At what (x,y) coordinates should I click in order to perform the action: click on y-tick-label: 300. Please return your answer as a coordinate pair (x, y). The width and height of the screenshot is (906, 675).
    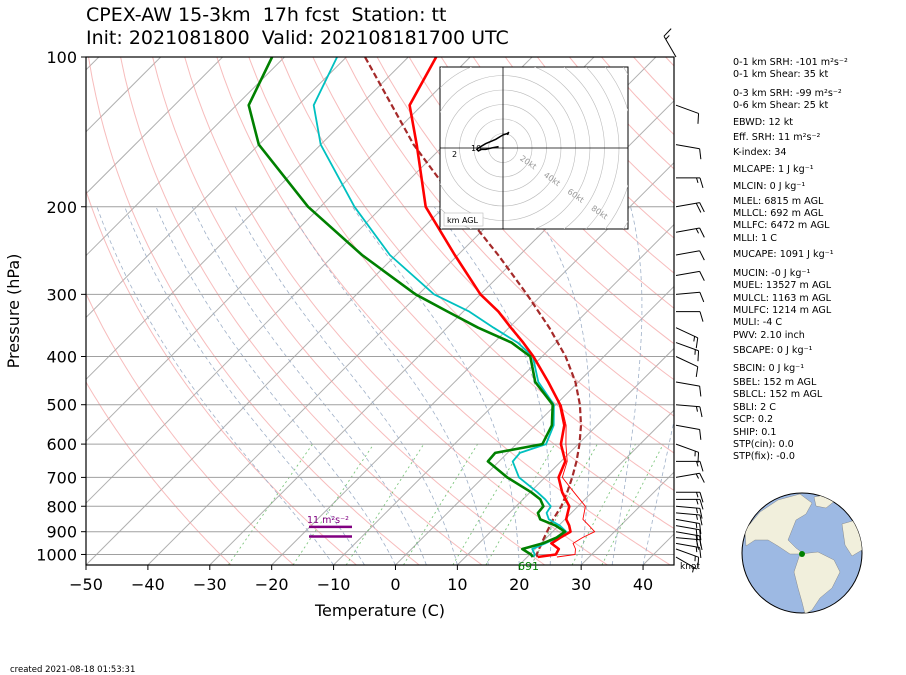
    Looking at the image, I should click on (61, 294).